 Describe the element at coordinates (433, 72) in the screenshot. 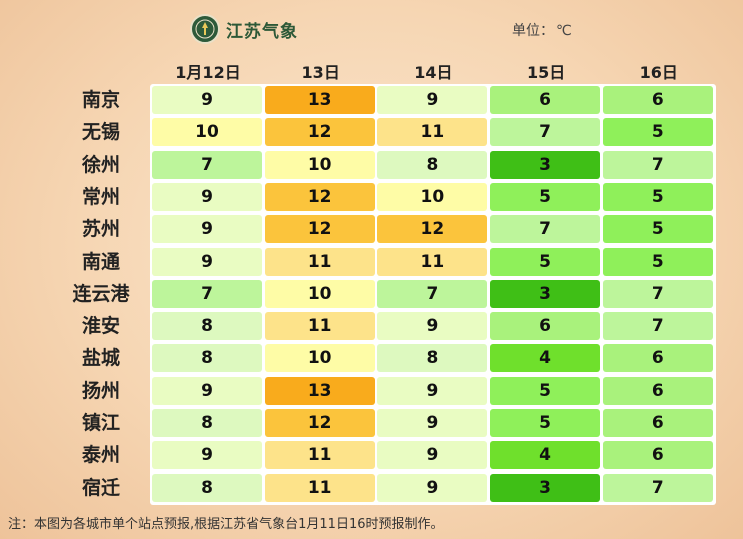

I see `column-header: 14日` at that location.